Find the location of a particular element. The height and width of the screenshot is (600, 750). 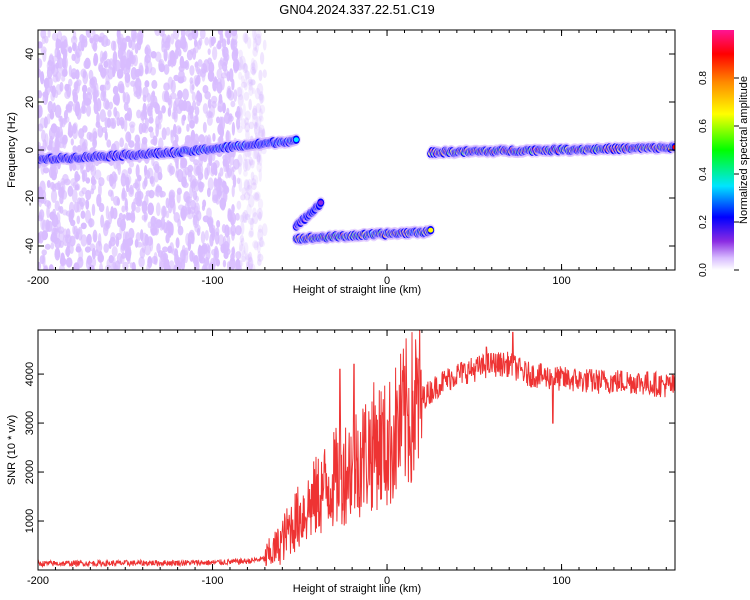

track-core is located at coordinates (673, 147).